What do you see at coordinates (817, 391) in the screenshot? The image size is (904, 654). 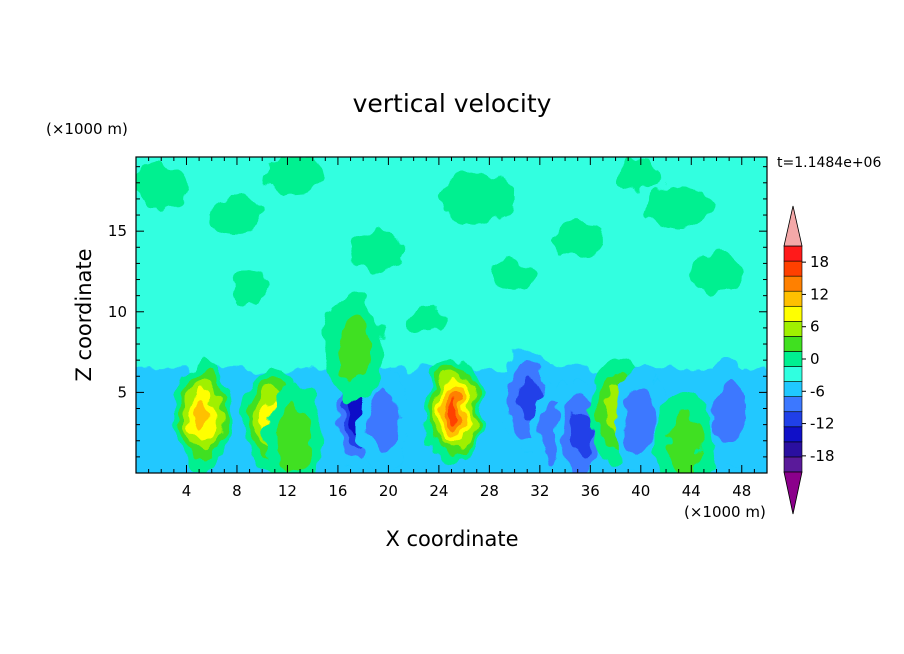 I see `colorbar-tick-label: -6` at bounding box center [817, 391].